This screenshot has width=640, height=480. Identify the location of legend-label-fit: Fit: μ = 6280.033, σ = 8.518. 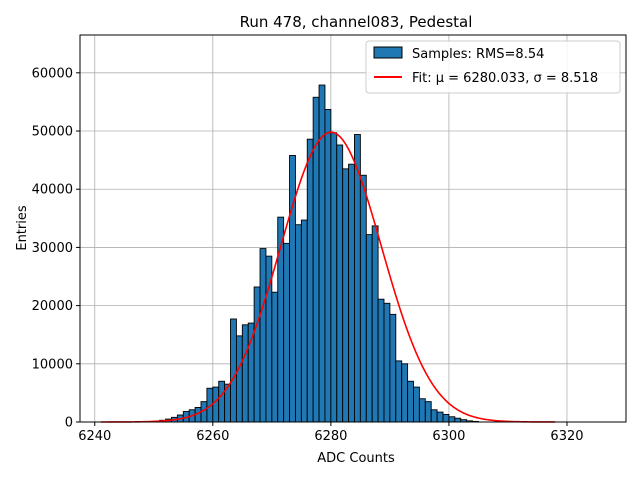
(505, 78).